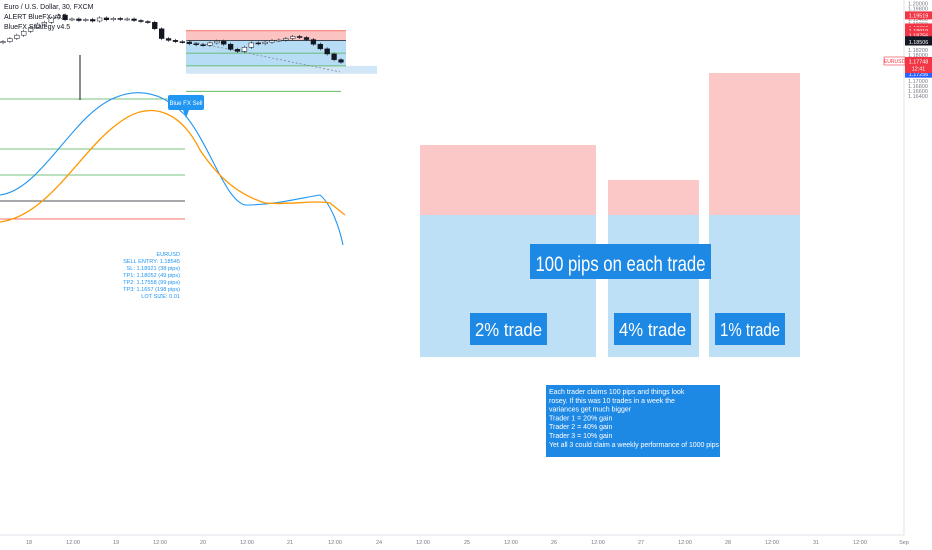  Describe the element at coordinates (151, 283) in the screenshot. I see `trade-info-line: TP2: 1.17558 (99 pips)` at that location.